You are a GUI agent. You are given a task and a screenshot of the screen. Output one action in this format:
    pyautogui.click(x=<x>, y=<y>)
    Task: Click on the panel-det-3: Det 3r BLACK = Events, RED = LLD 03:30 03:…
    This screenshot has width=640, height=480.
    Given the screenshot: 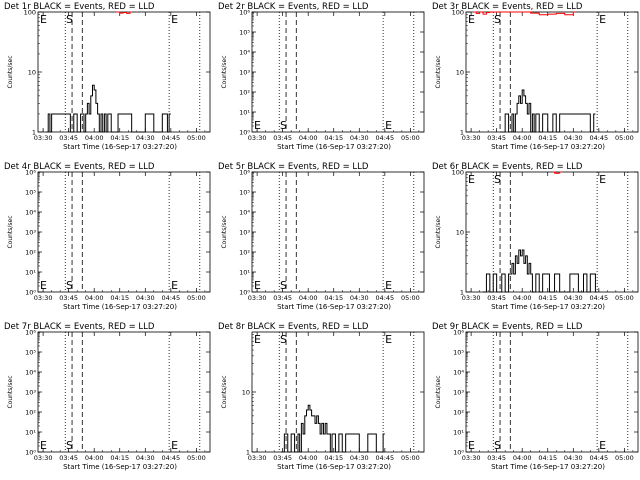 What is the action you would take?
    pyautogui.click(x=535, y=76)
    